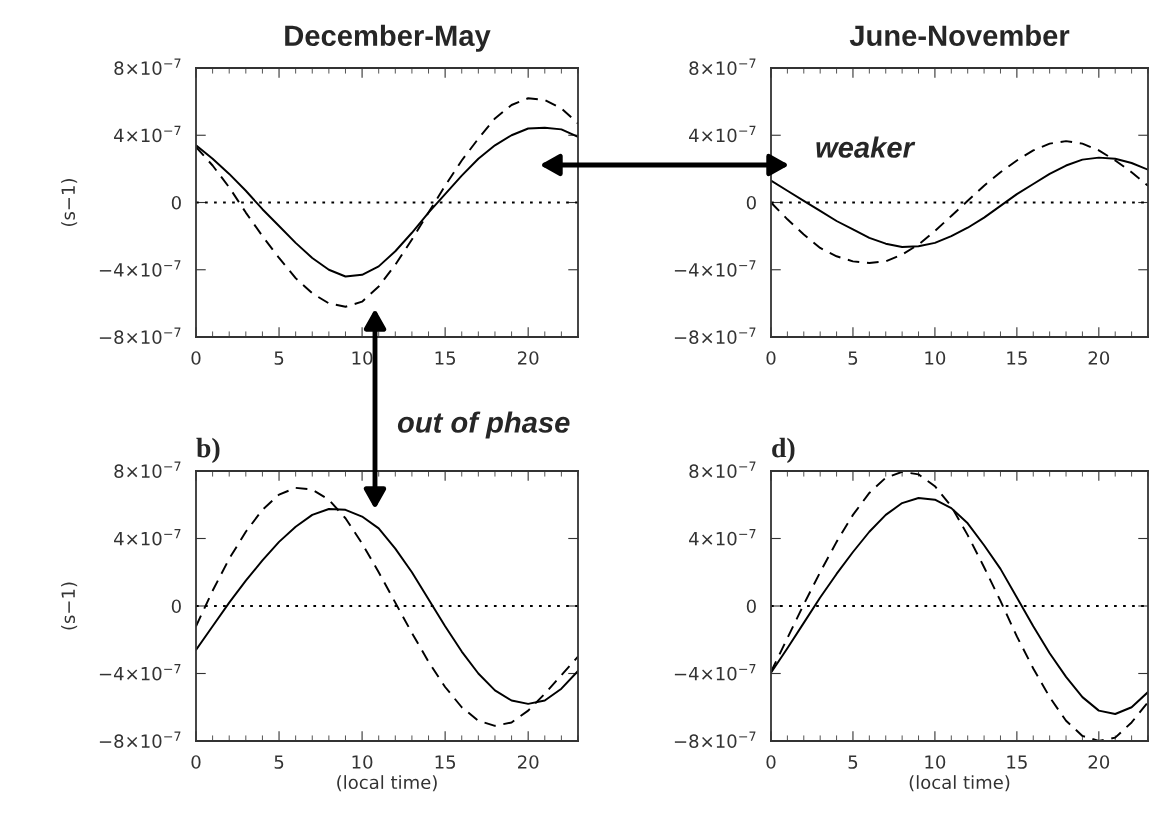  Describe the element at coordinates (866, 147) in the screenshot. I see `annotation: weaker` at that location.